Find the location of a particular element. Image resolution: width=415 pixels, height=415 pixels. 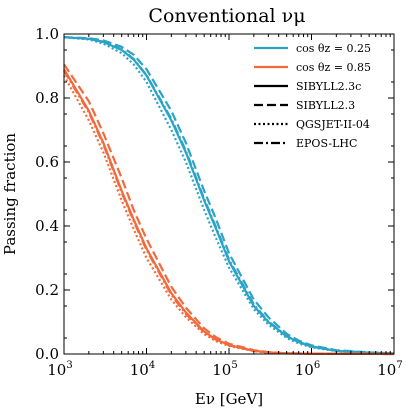

y-axis-label: Passing fraction is located at coordinates (10, 194).